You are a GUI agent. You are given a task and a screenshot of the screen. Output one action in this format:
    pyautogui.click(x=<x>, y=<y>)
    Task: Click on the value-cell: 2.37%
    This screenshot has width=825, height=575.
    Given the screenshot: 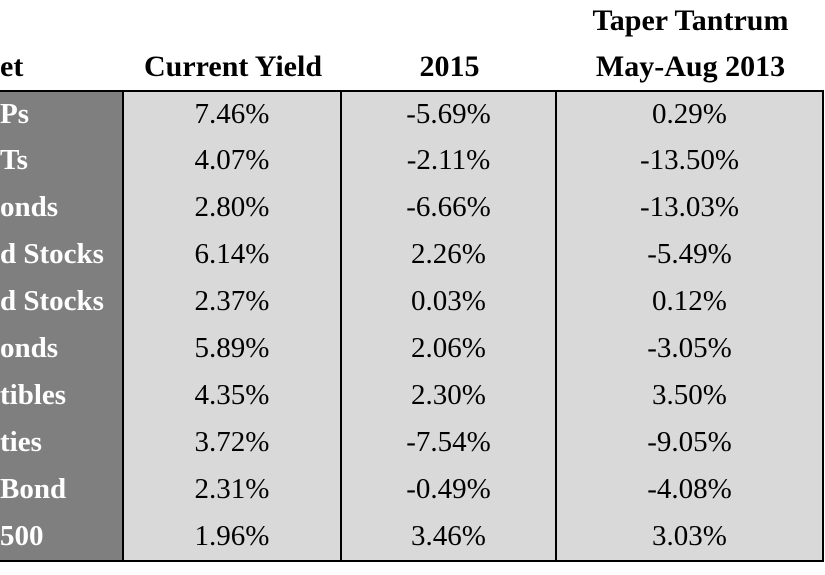 What is the action you would take?
    pyautogui.click(x=233, y=302)
    